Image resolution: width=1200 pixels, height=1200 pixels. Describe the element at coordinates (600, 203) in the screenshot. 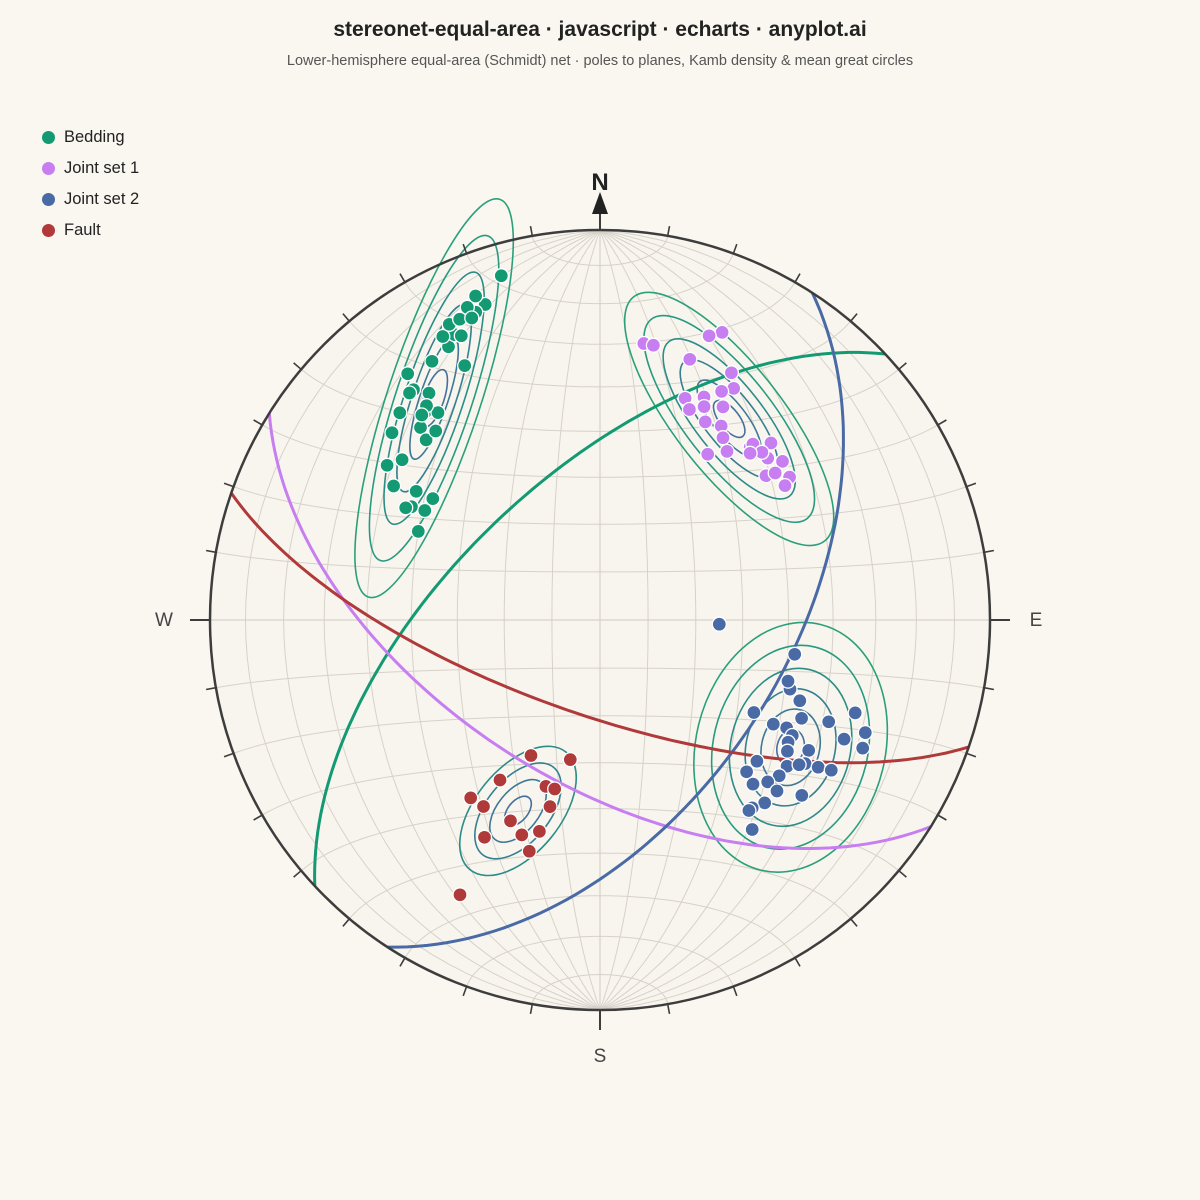

I see `north-arrow-icon` at that location.